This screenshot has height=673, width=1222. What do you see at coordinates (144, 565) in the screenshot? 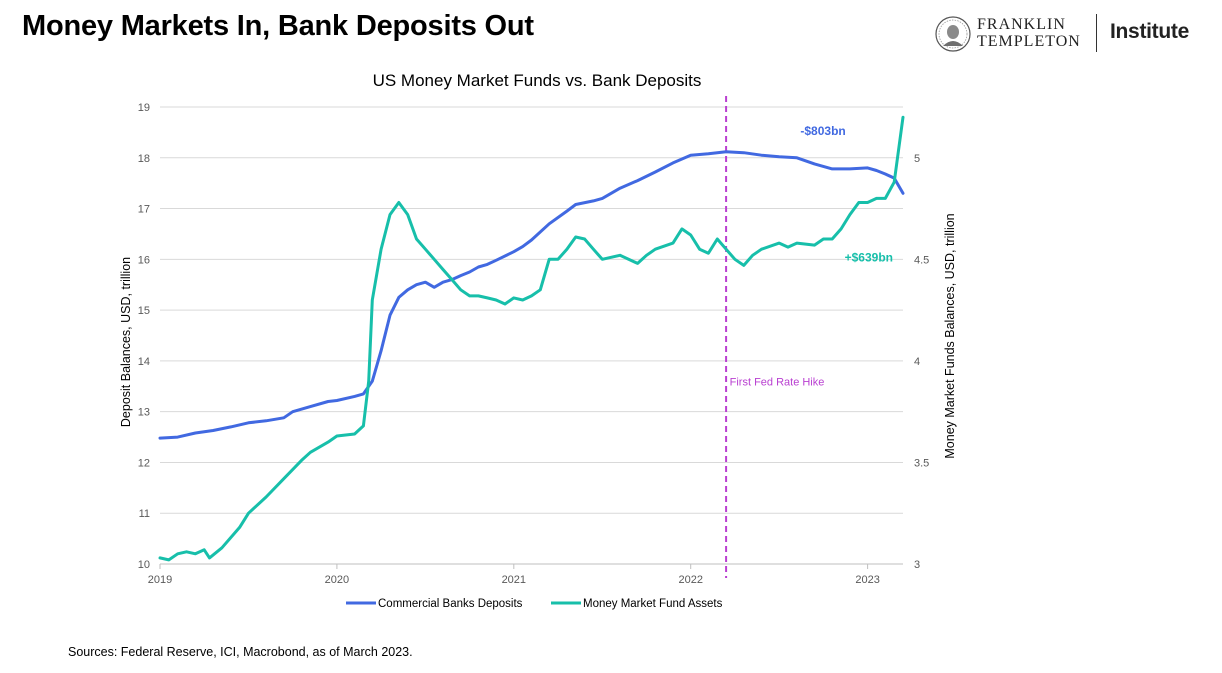
I see `left-tick-label: 10` at bounding box center [144, 565].